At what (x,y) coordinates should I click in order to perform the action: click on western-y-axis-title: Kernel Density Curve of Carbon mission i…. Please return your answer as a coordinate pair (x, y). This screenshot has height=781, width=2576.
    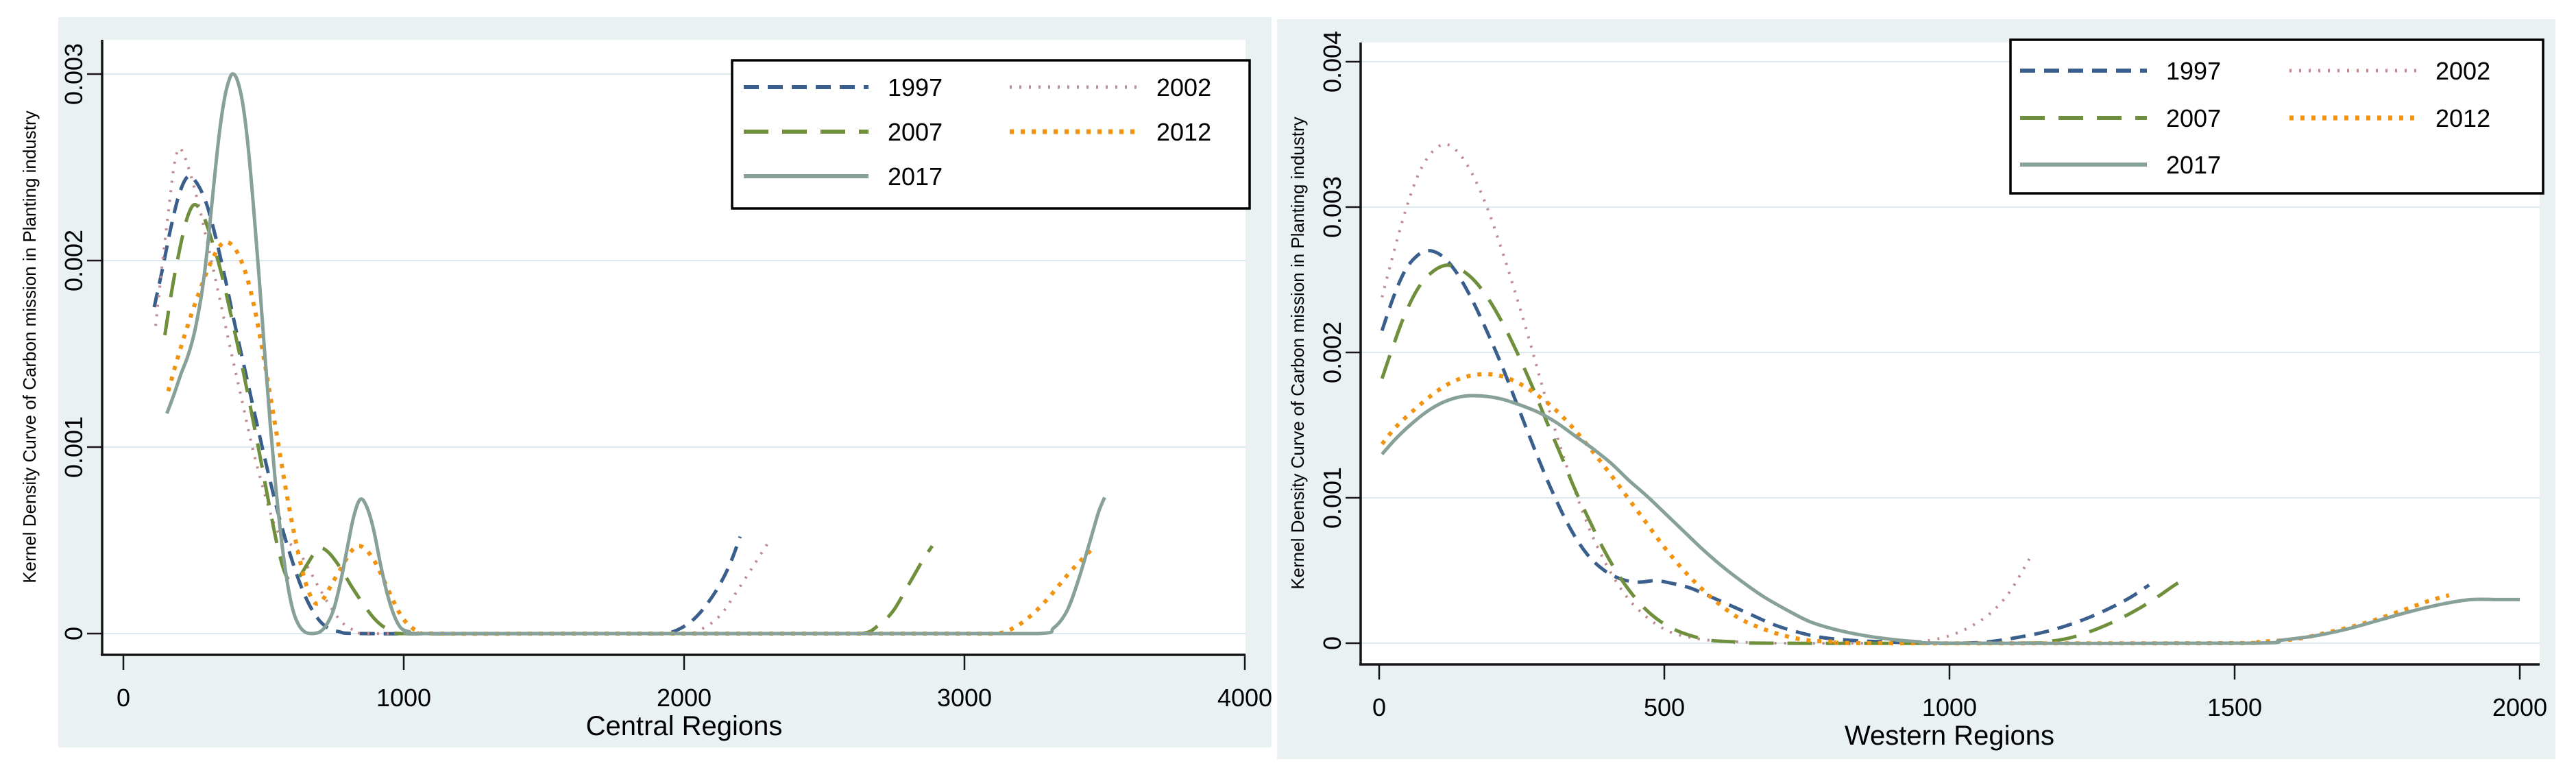
    Looking at the image, I should click on (1297, 353).